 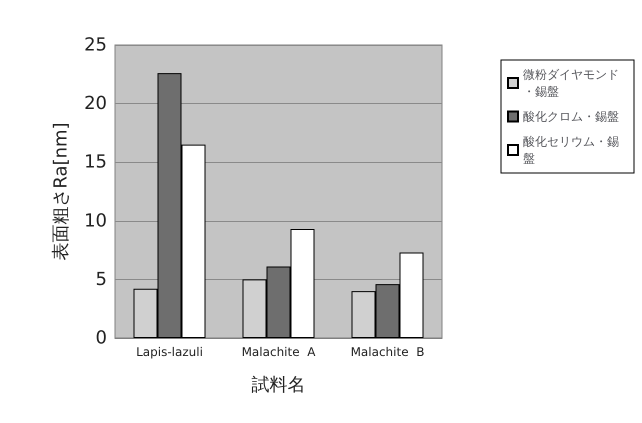 I want to click on legend-label: 酸化セリウム・錫盤, so click(x=571, y=150).